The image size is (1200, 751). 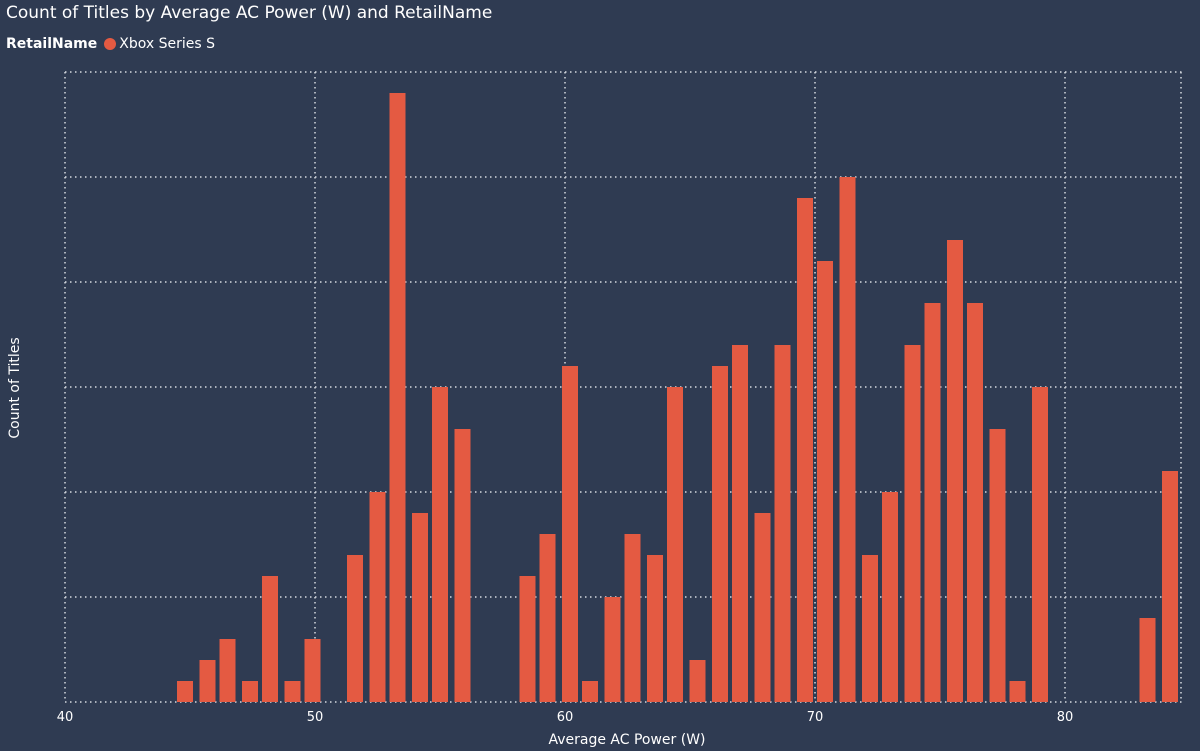 What do you see at coordinates (626, 740) in the screenshot?
I see `x-axis-title: Average AC Power (W)` at bounding box center [626, 740].